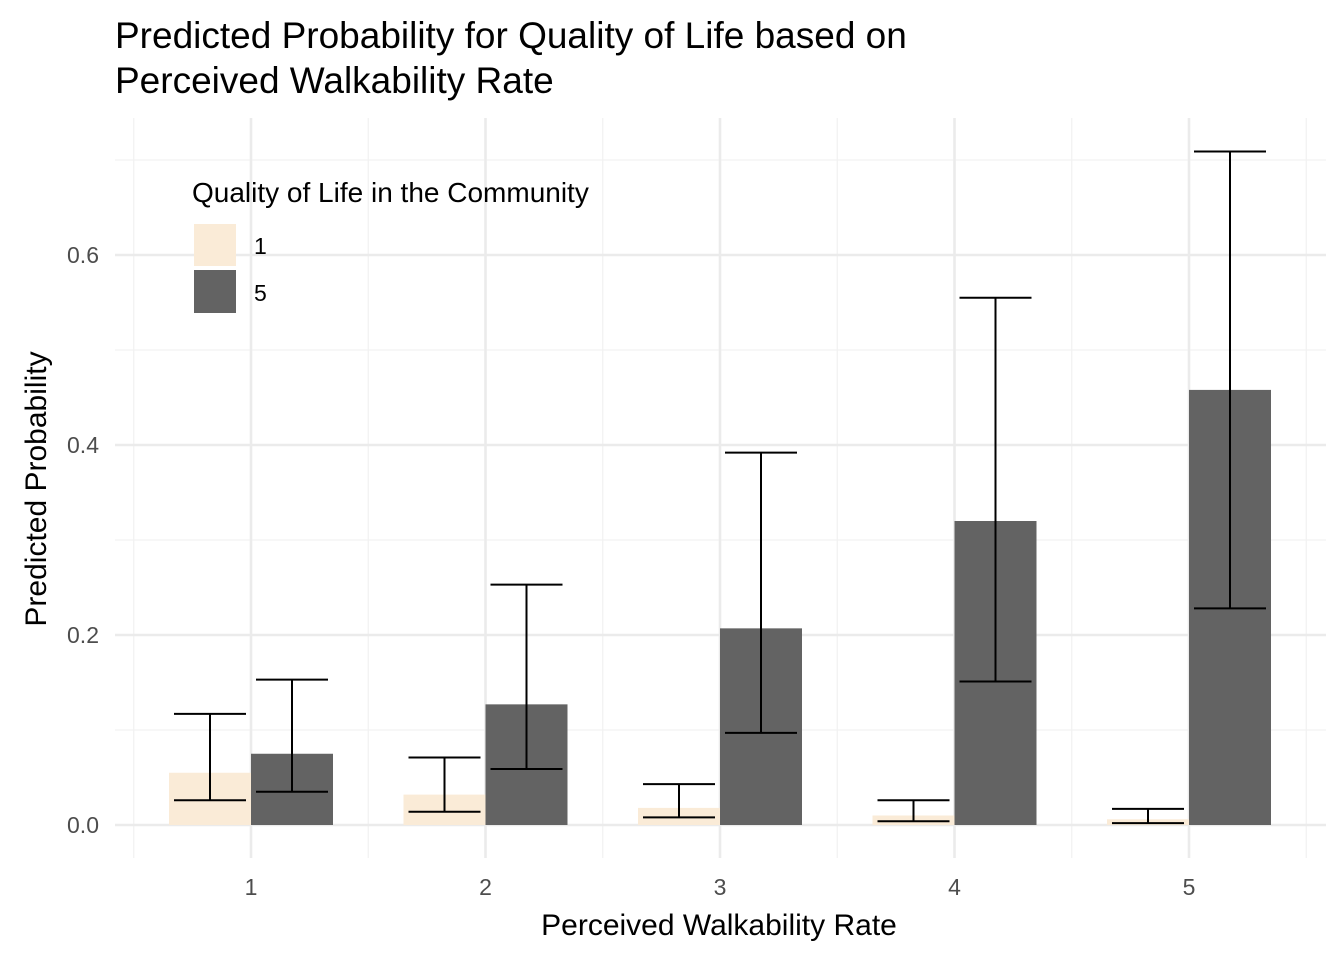 This screenshot has width=1344, height=960. Describe the element at coordinates (390, 245) in the screenshot. I see `legend: Quality of Life in the Community 1 5` at that location.